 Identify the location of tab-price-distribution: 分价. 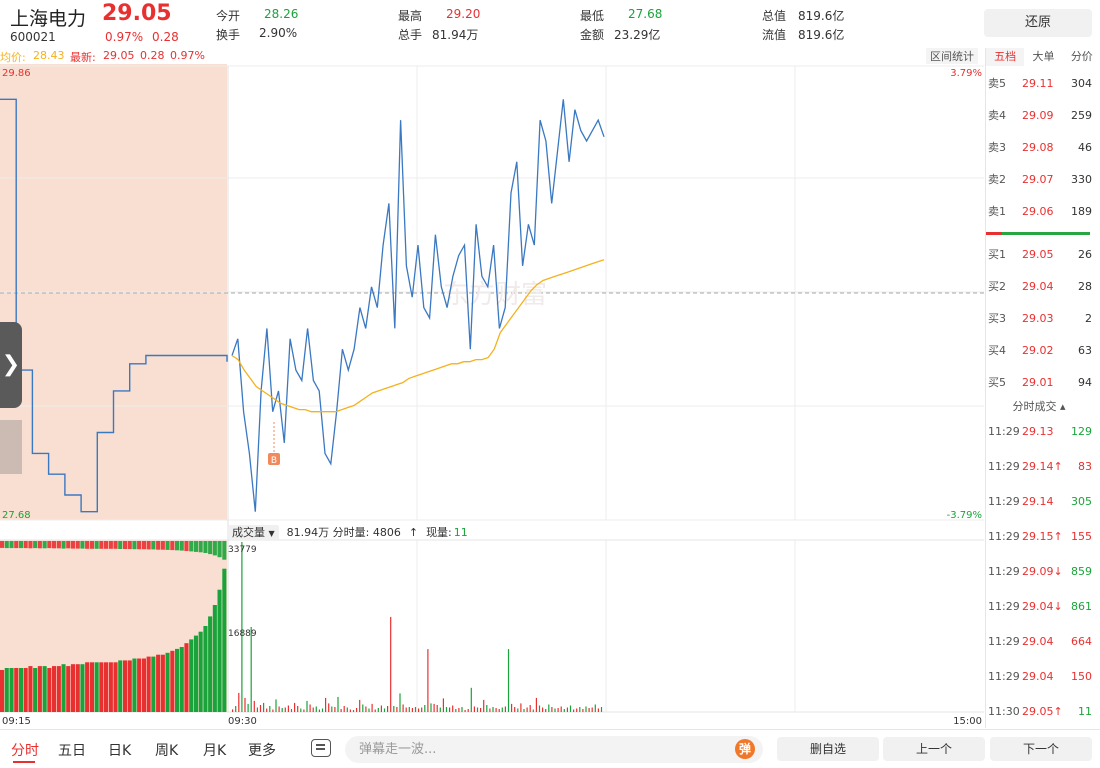
(1081, 56).